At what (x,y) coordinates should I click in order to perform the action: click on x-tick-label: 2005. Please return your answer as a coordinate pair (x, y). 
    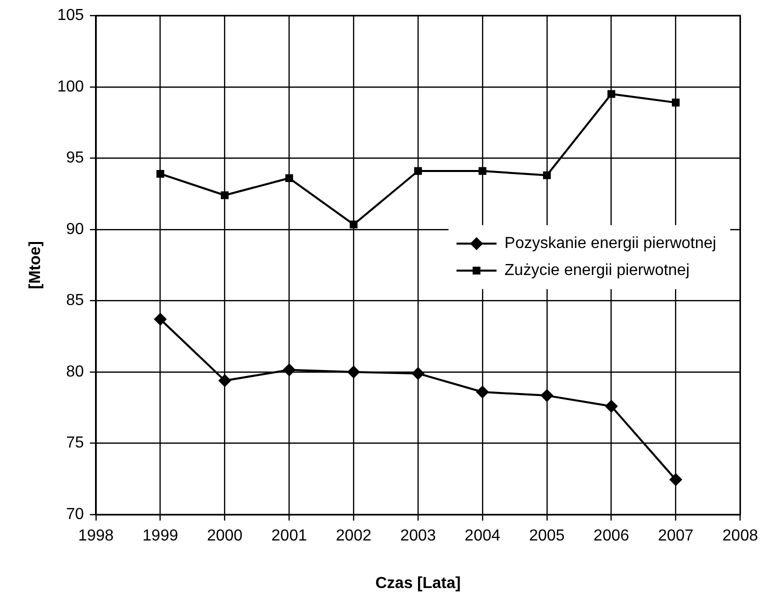
    Looking at the image, I should click on (547, 536).